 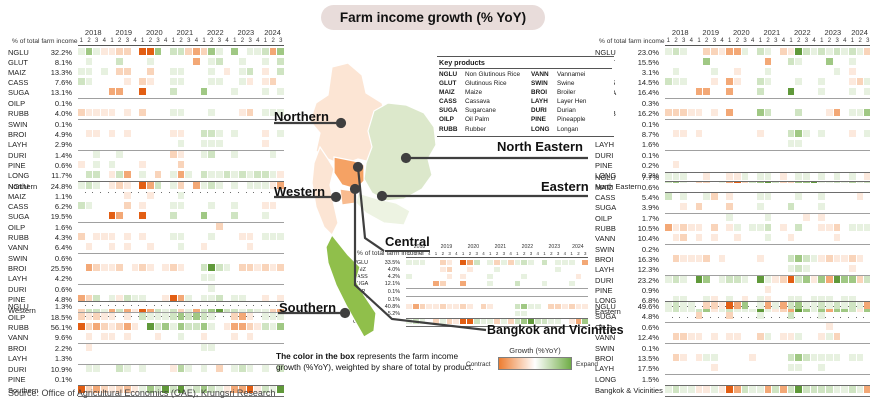 I want to click on quarter-label: 1, so click(x=517, y=253).